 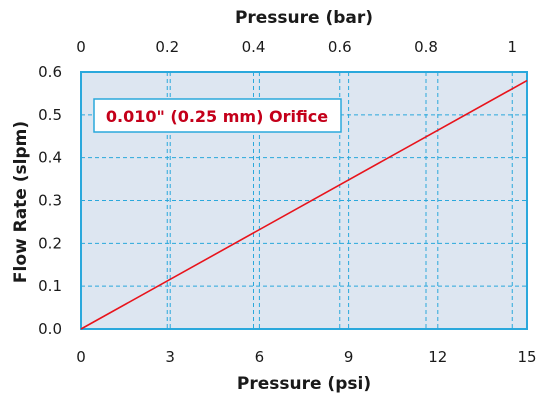 I want to click on y-tick-label: 0.2, so click(x=50, y=243).